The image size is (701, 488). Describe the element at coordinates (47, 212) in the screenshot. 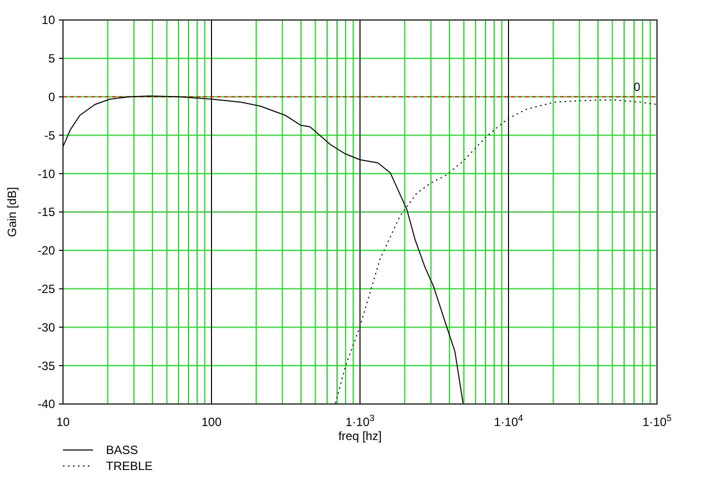

I see `y-tick-label: -15` at that location.